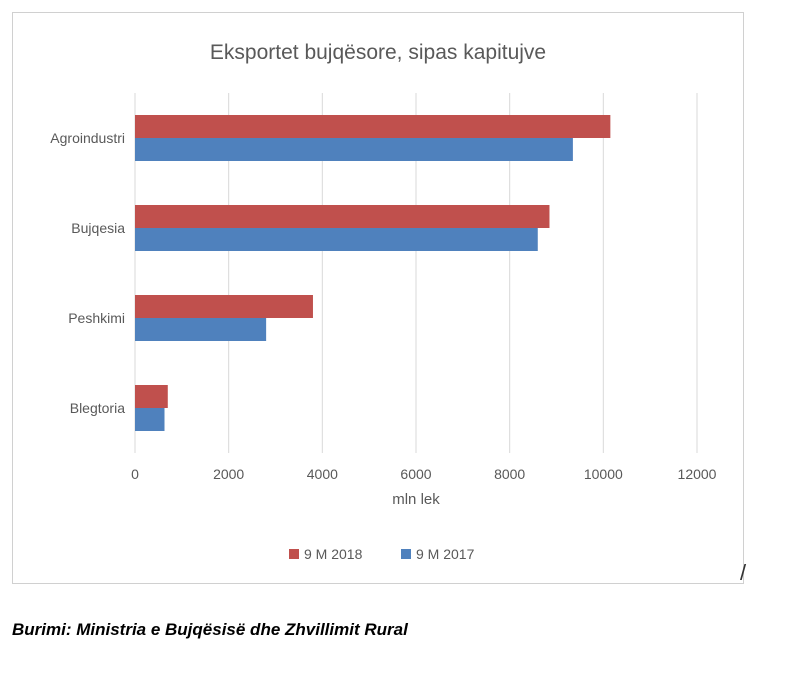 This screenshot has width=800, height=683. What do you see at coordinates (322, 474) in the screenshot?
I see `x-tick-label: 4000` at bounding box center [322, 474].